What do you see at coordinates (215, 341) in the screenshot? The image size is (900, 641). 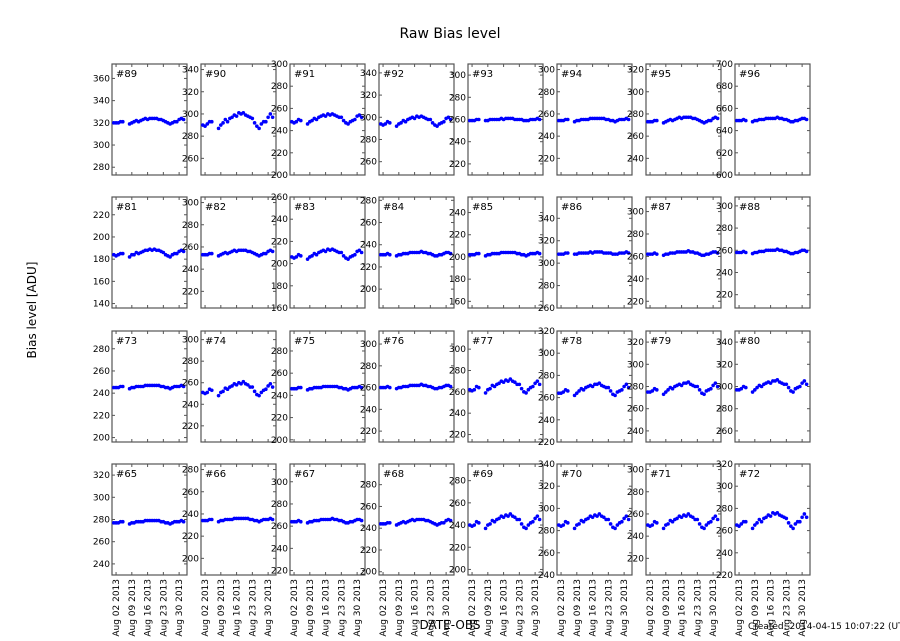 I see `panel-label: #74` at bounding box center [215, 341].